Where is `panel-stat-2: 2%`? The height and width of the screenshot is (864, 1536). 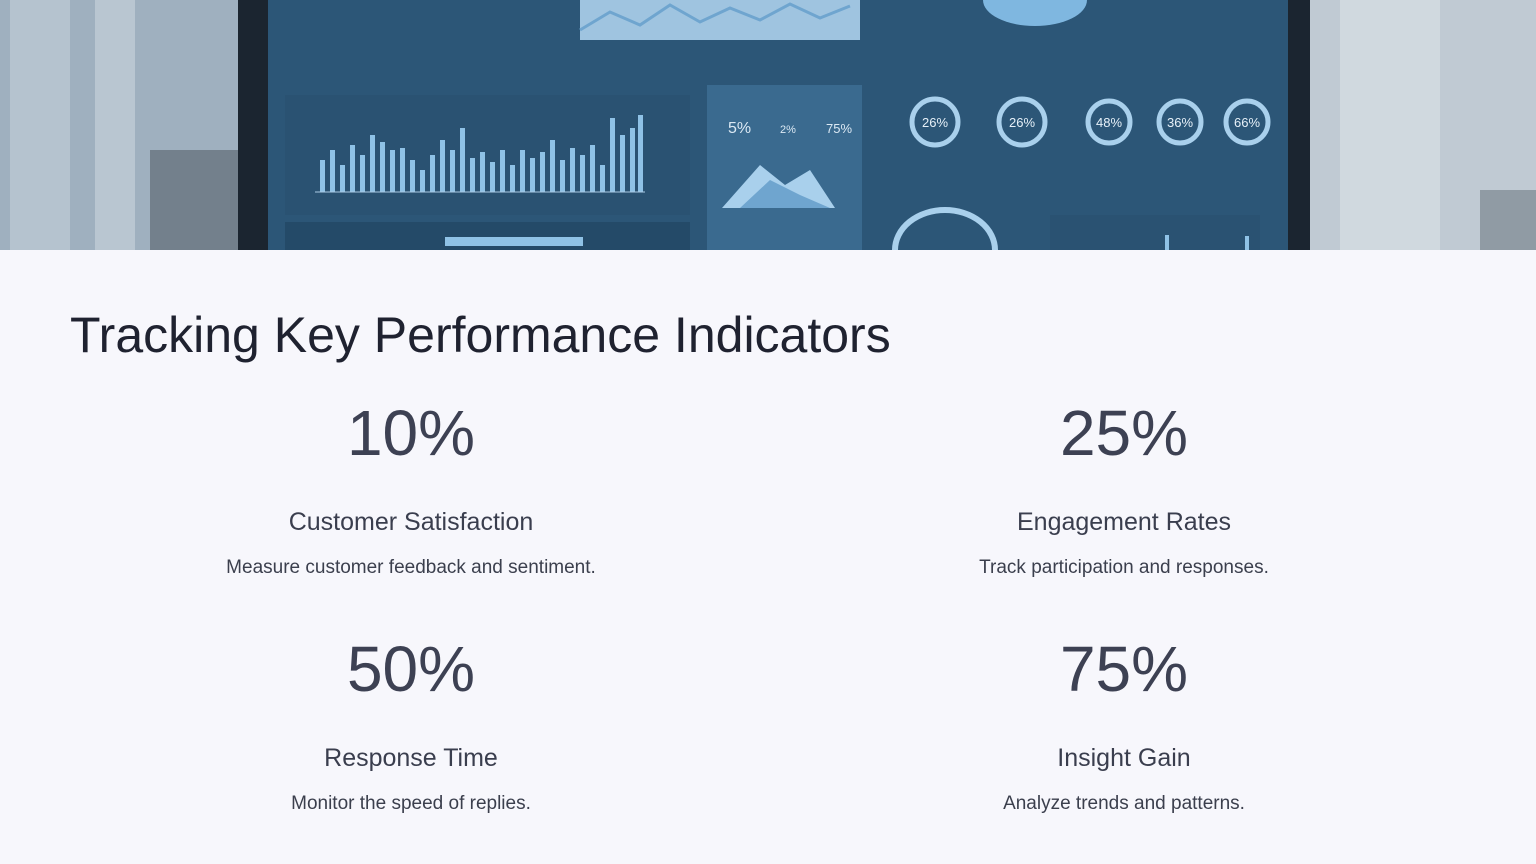 panel-stat-2: 2% is located at coordinates (788, 130).